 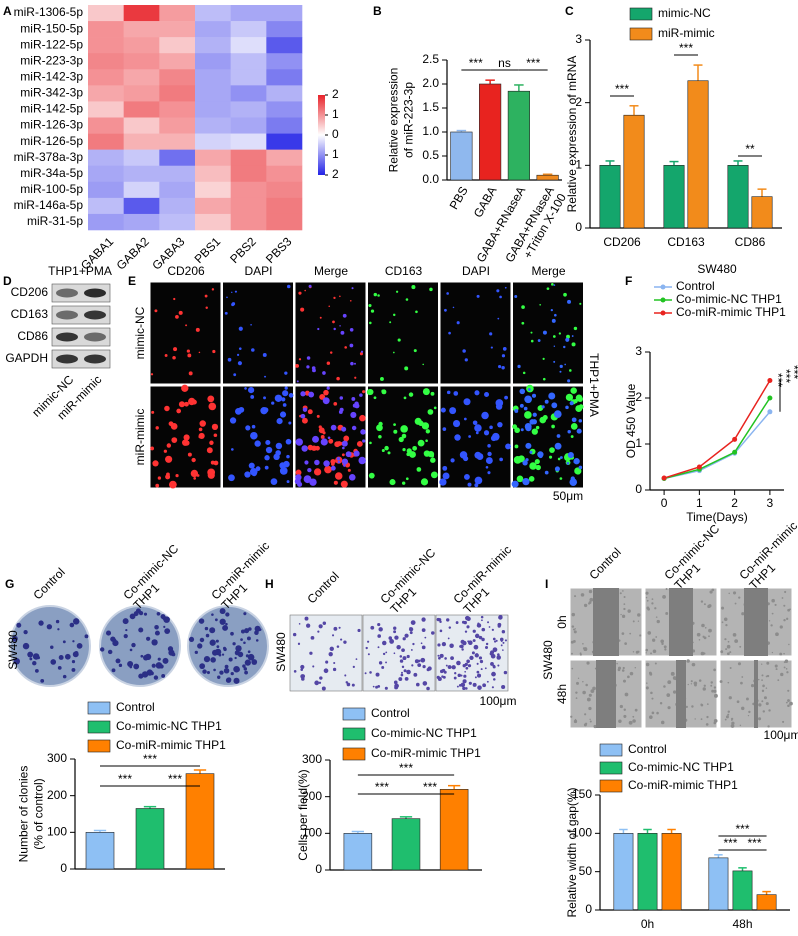 What do you see at coordinates (49, 12) in the screenshot?
I see `row-label: miR-1306-5p` at bounding box center [49, 12].